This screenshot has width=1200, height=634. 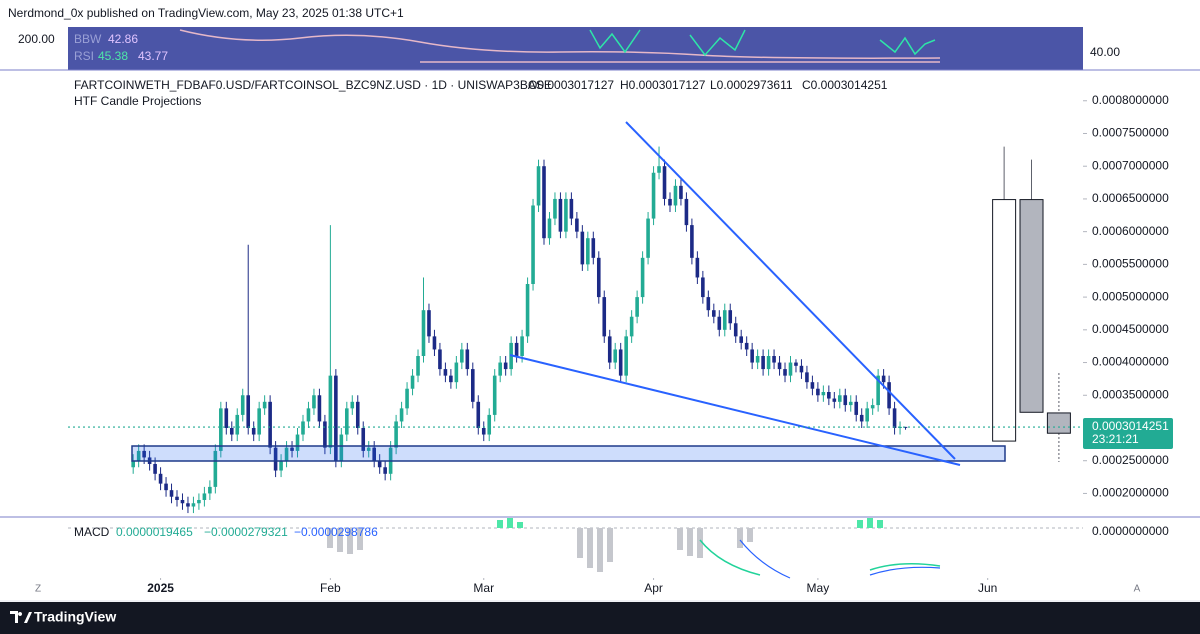 I want to click on signal-line, so click(x=840, y=559).